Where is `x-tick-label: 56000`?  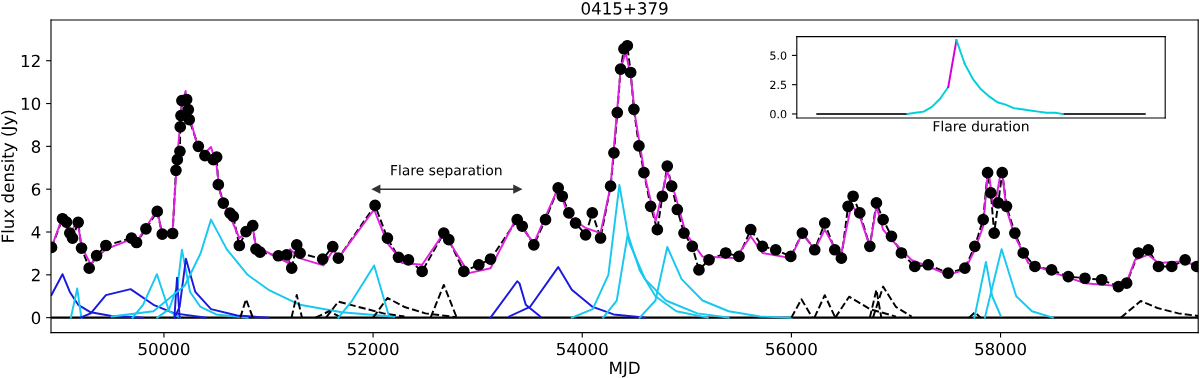
x-tick-label: 56000 is located at coordinates (791, 349).